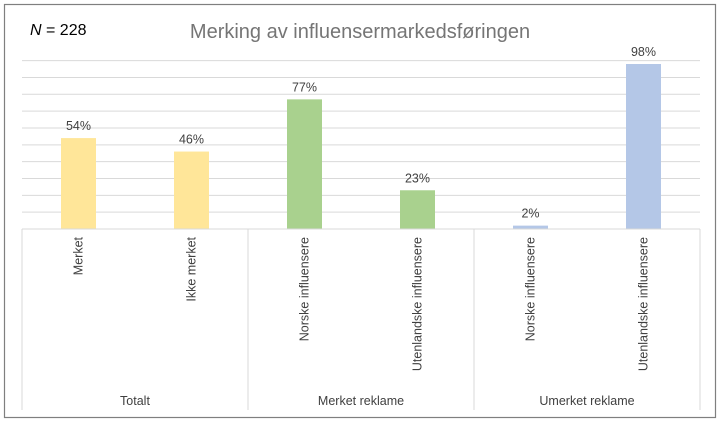 This screenshot has height=428, width=720. What do you see at coordinates (135, 401) in the screenshot?
I see `group-label: Totalt` at bounding box center [135, 401].